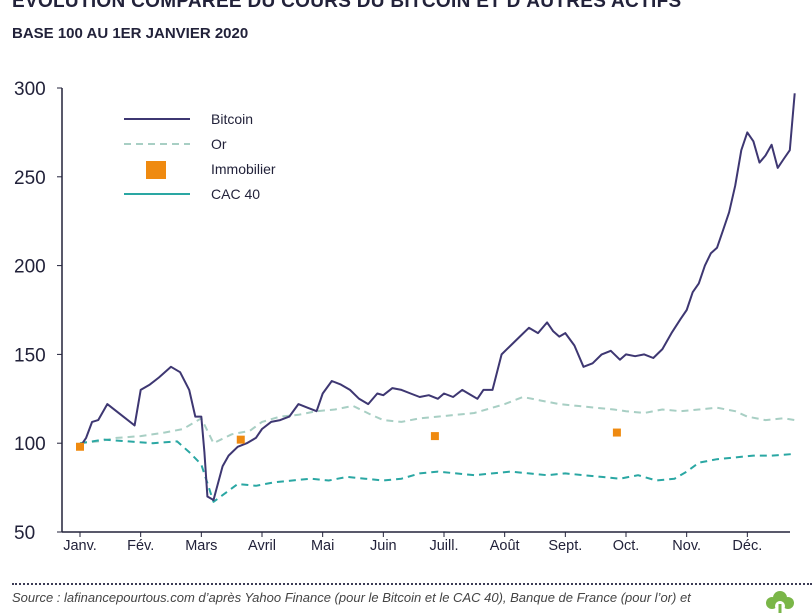  I want to click on legend-label-bitcoin: Bitcoin, so click(232, 119).